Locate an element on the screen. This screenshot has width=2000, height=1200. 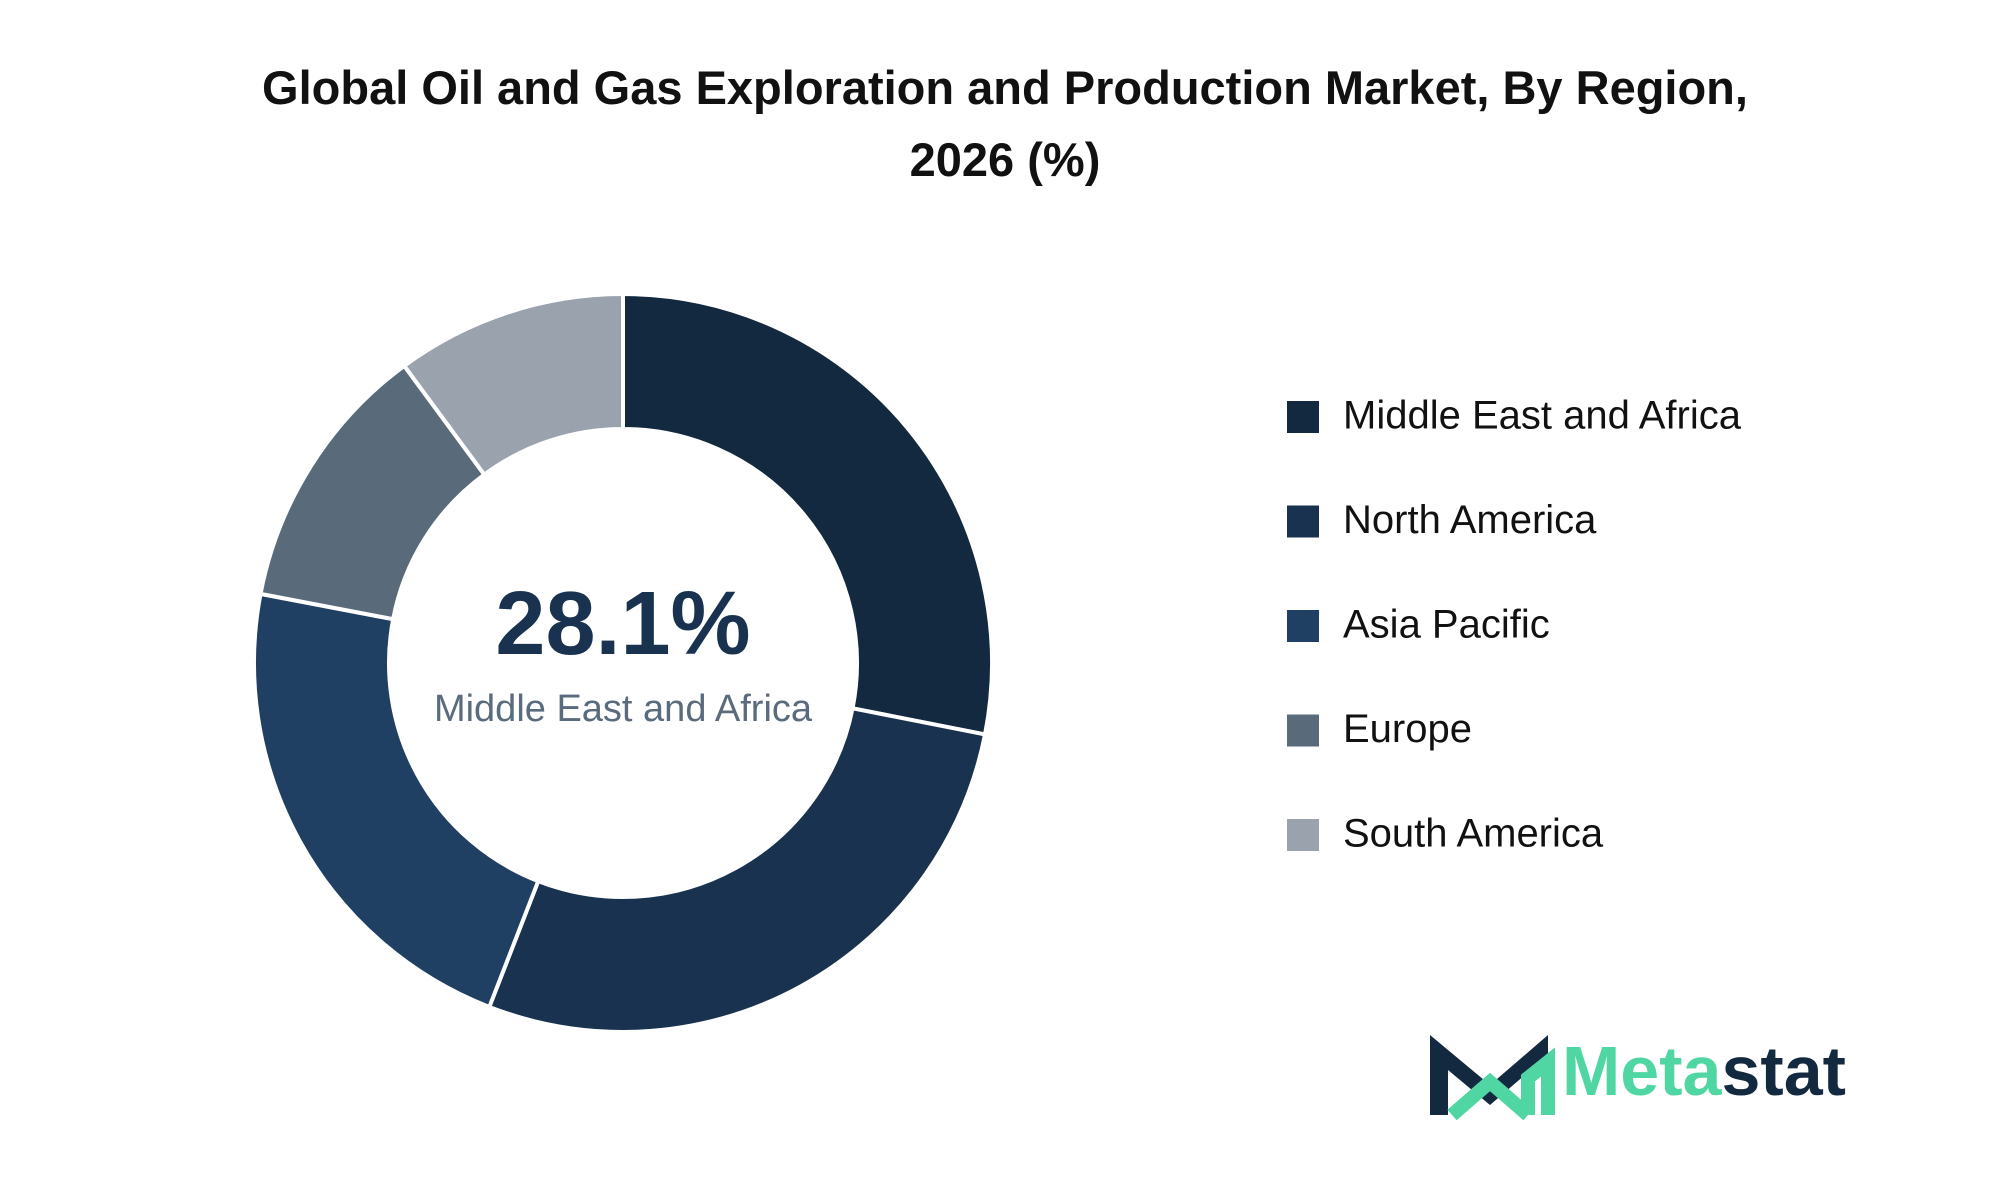
legend-label: North America is located at coordinates (1470, 520).